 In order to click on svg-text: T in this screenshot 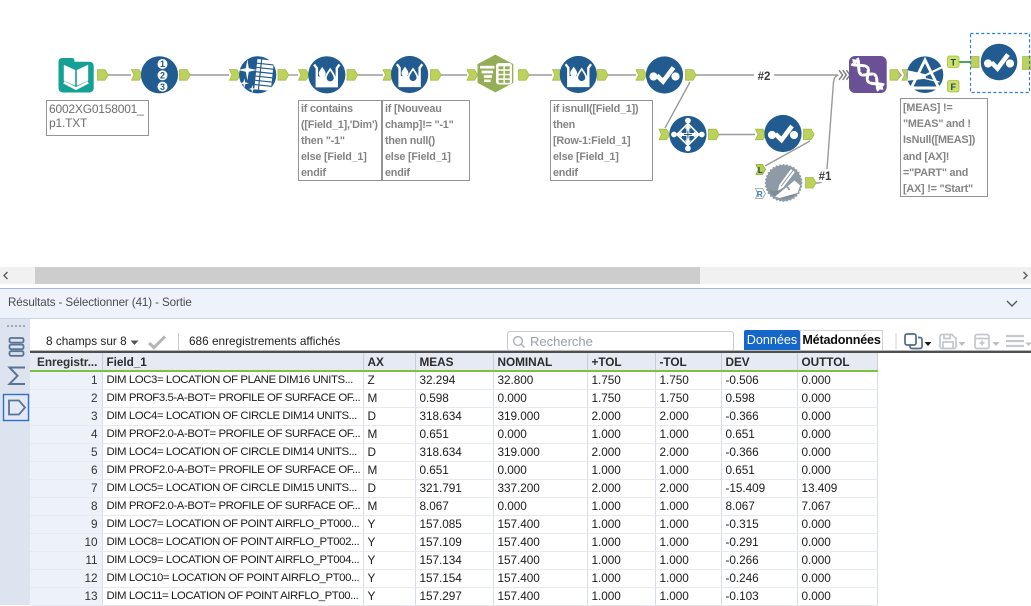, I will do `click(953, 62)`.